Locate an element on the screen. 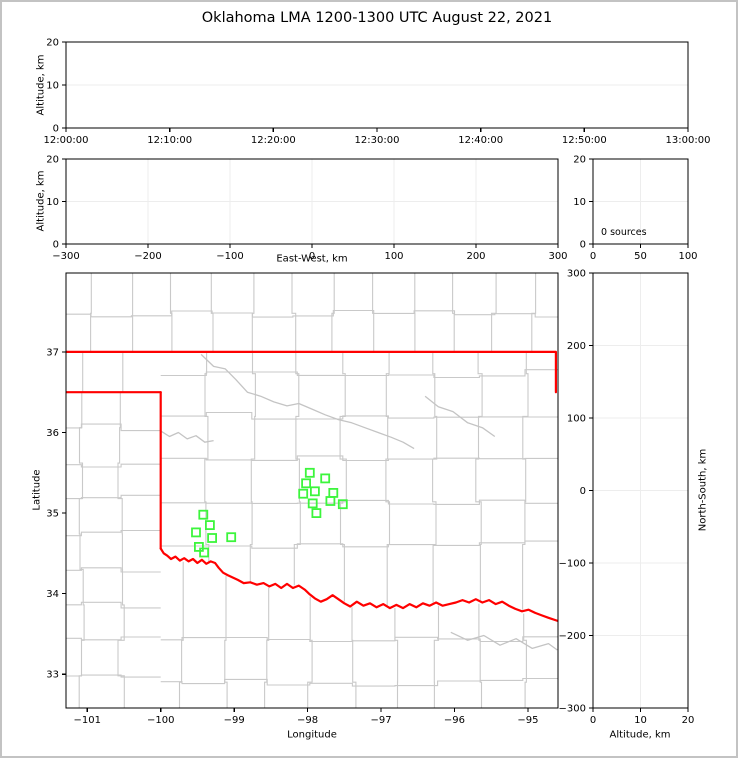  tick-label: 12:00:00 is located at coordinates (66, 140).